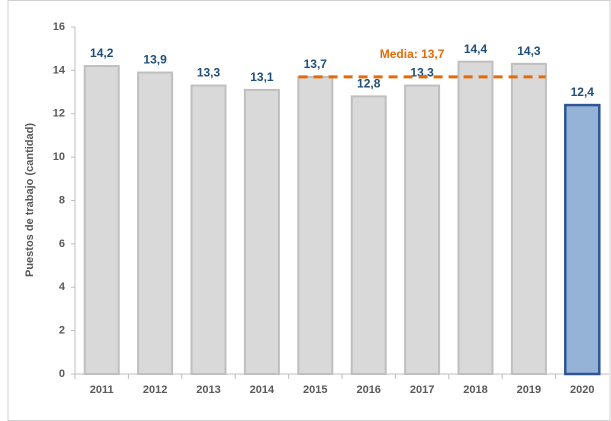 This screenshot has height=421, width=611. I want to click on y-tick-label: 8, so click(62, 200).